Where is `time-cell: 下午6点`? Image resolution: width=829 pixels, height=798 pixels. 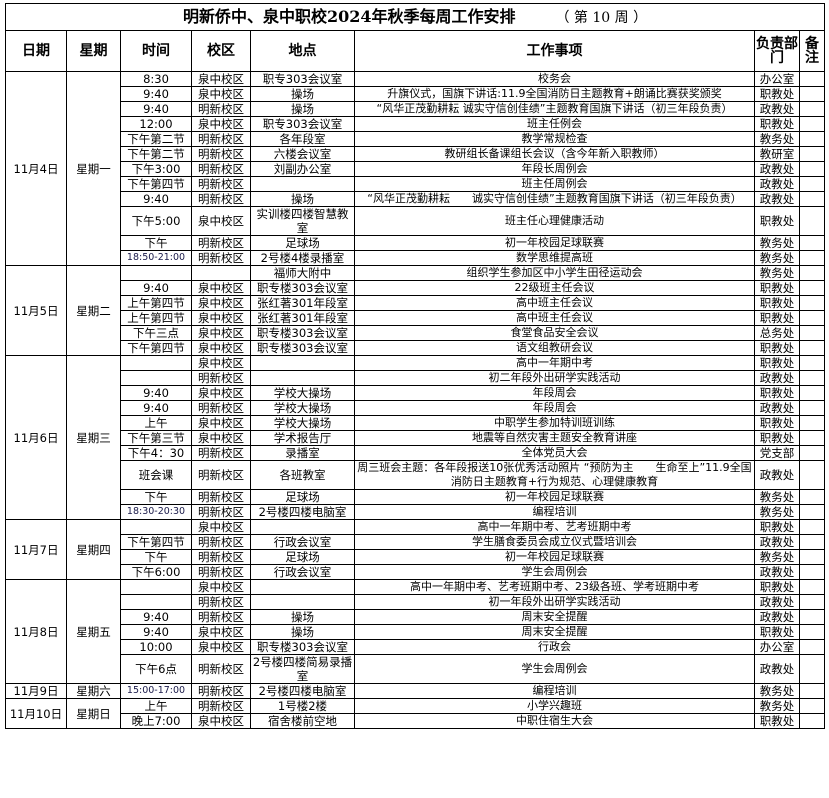
time-cell: 下午6点 is located at coordinates (156, 669).